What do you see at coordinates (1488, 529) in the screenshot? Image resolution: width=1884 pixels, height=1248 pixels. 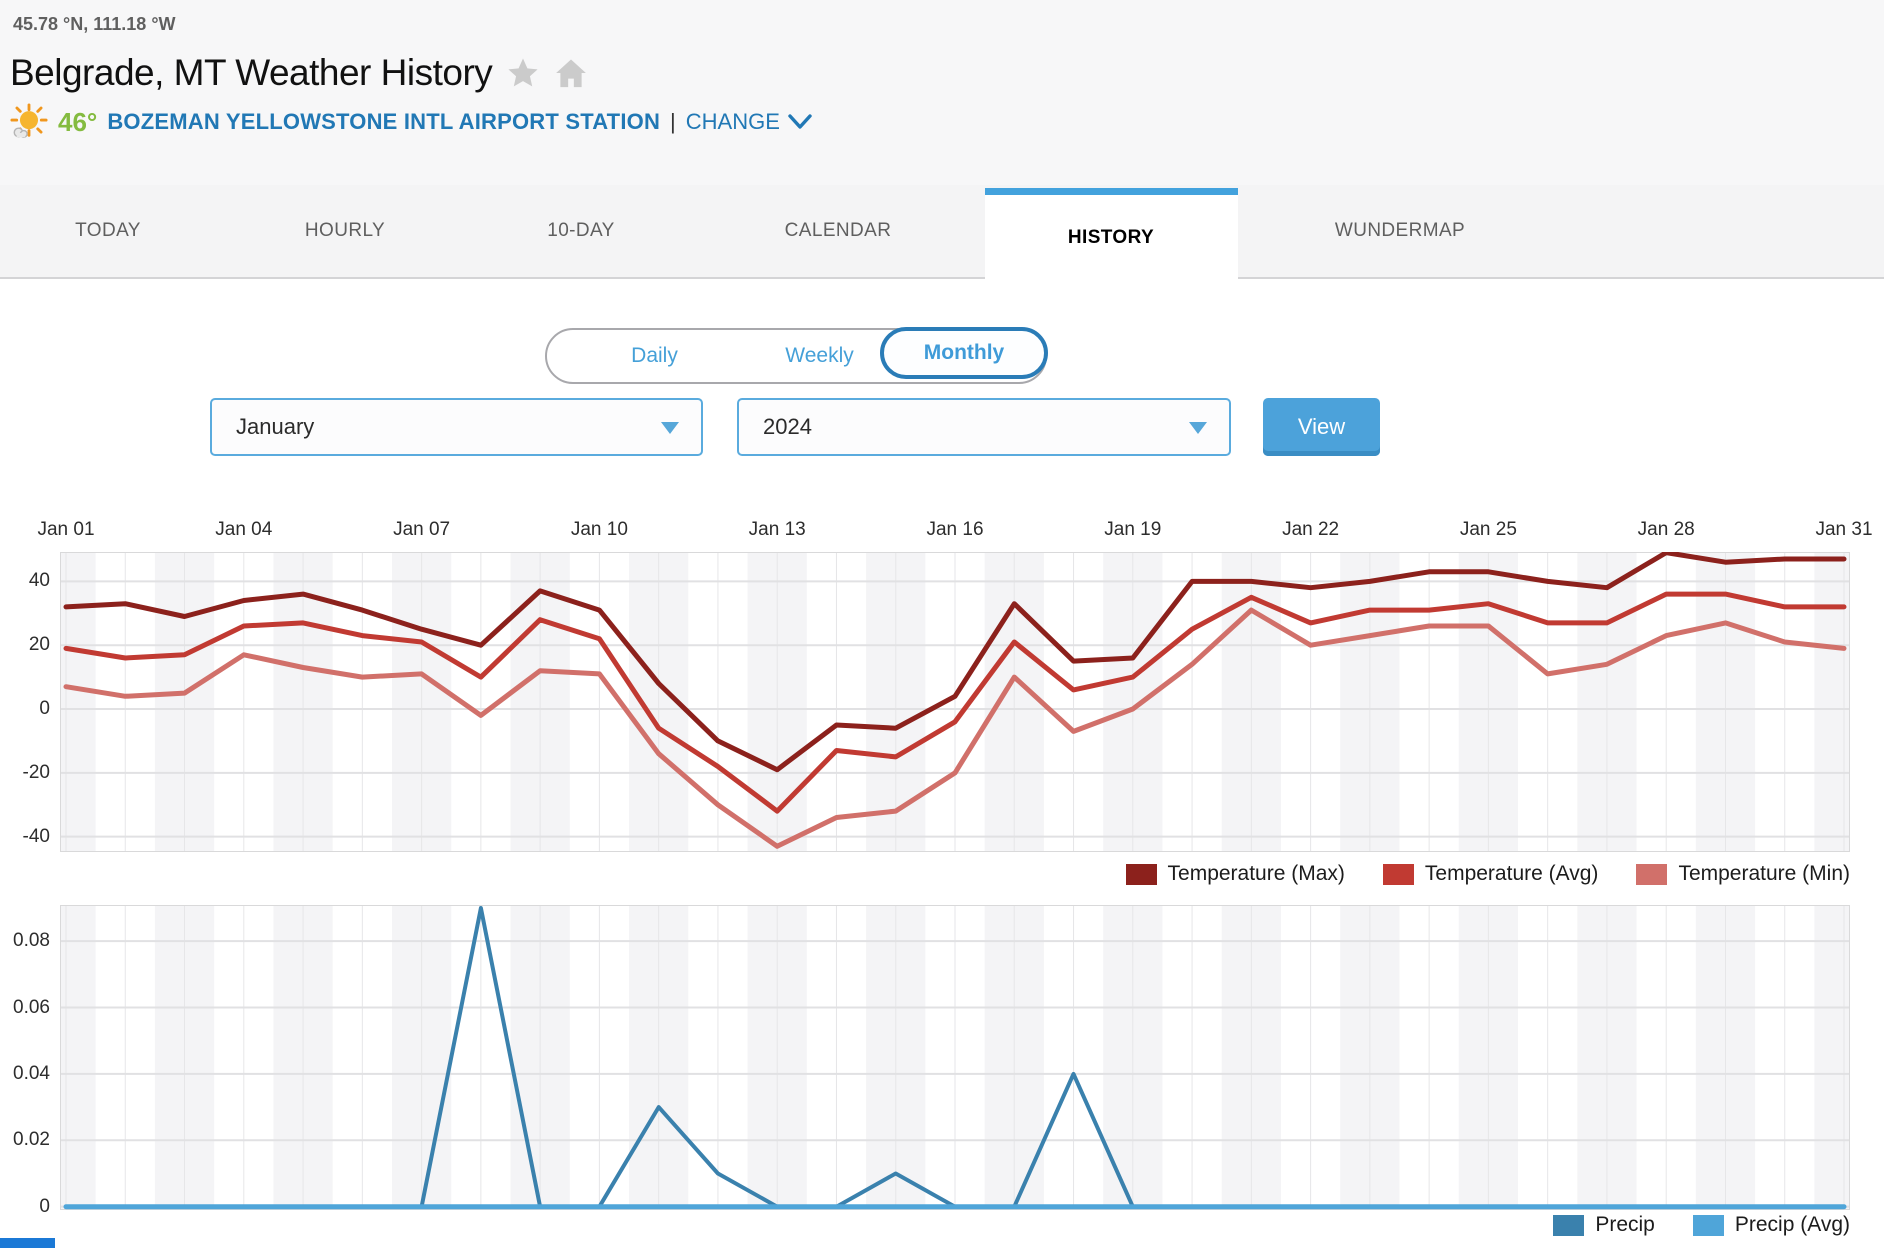 I see `x-tick-label: Jan 25` at bounding box center [1488, 529].